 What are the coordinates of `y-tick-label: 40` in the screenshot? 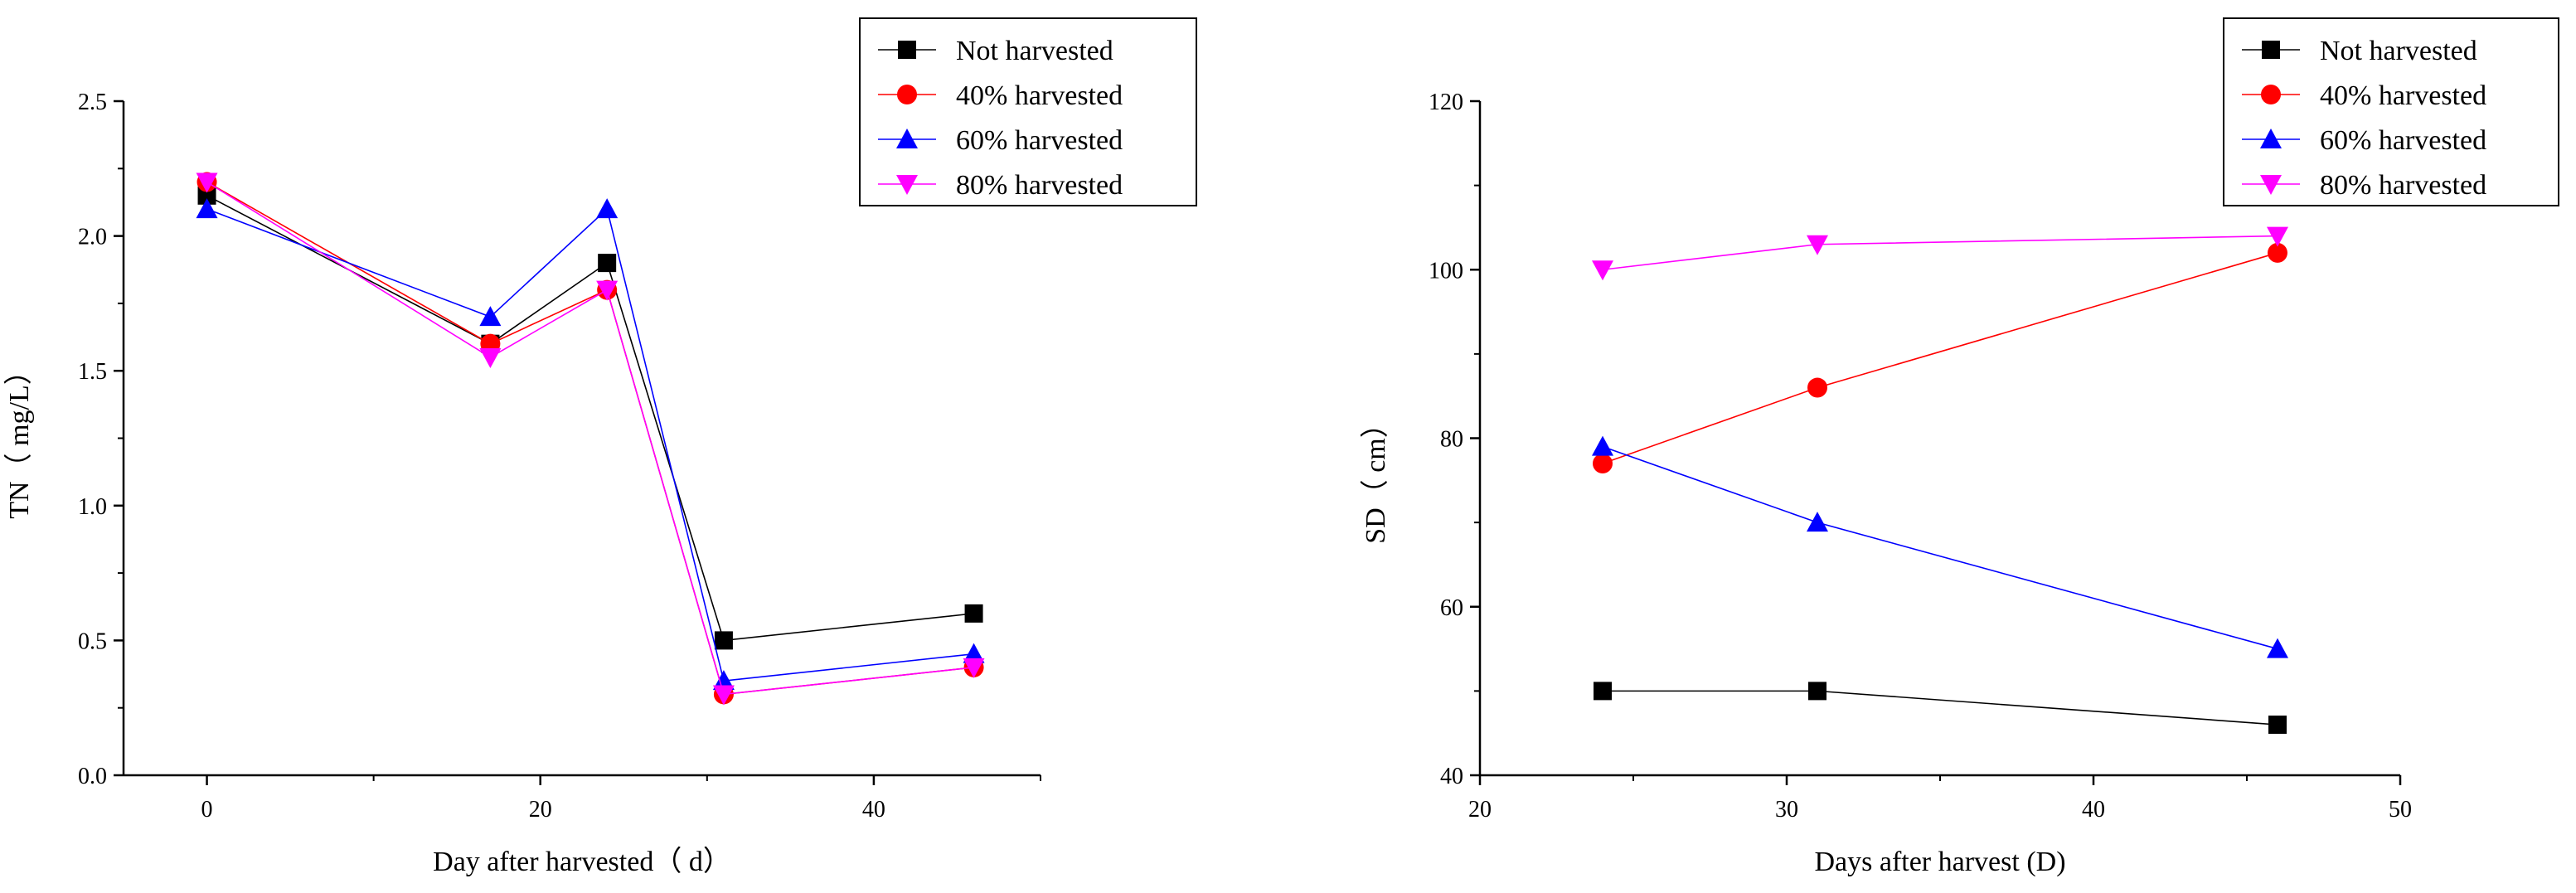 It's located at (1451, 776).